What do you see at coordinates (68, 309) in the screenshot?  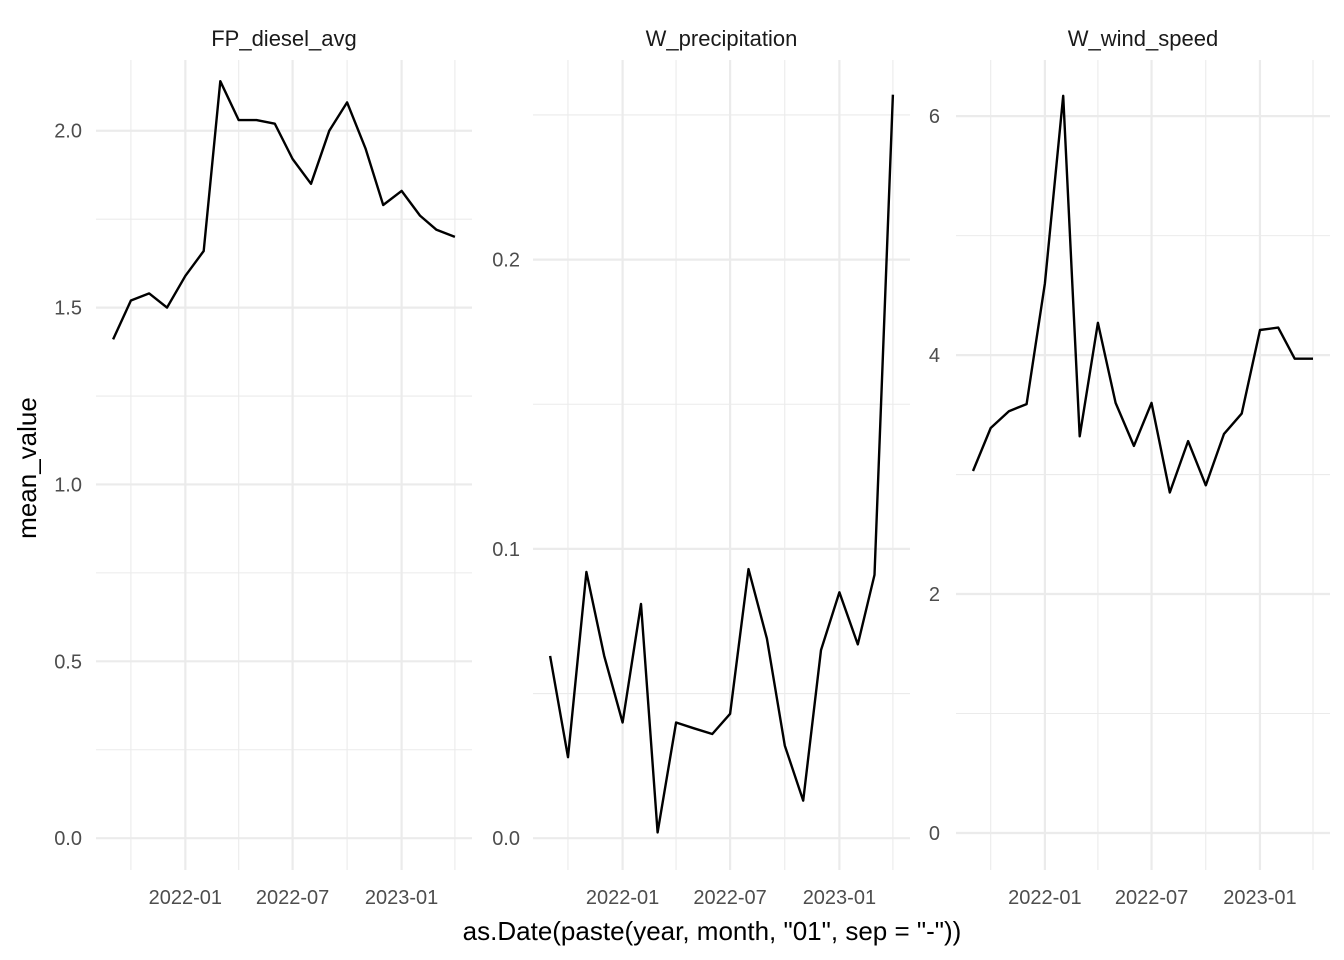 I see `y-tick-label: 1.5` at bounding box center [68, 309].